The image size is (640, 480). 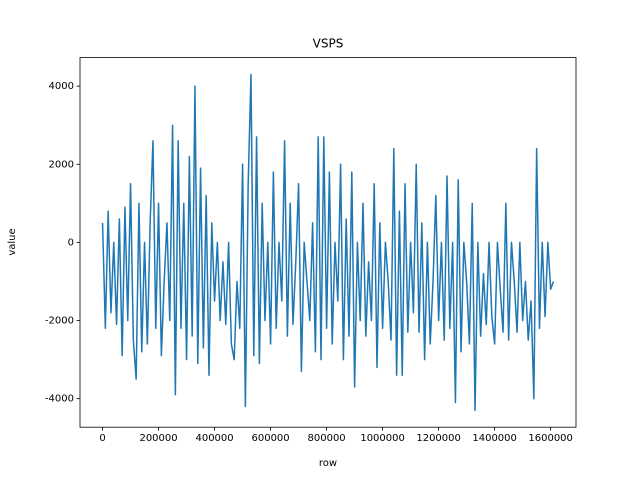 What do you see at coordinates (270, 438) in the screenshot?
I see `x-tick-label: 600000` at bounding box center [270, 438].